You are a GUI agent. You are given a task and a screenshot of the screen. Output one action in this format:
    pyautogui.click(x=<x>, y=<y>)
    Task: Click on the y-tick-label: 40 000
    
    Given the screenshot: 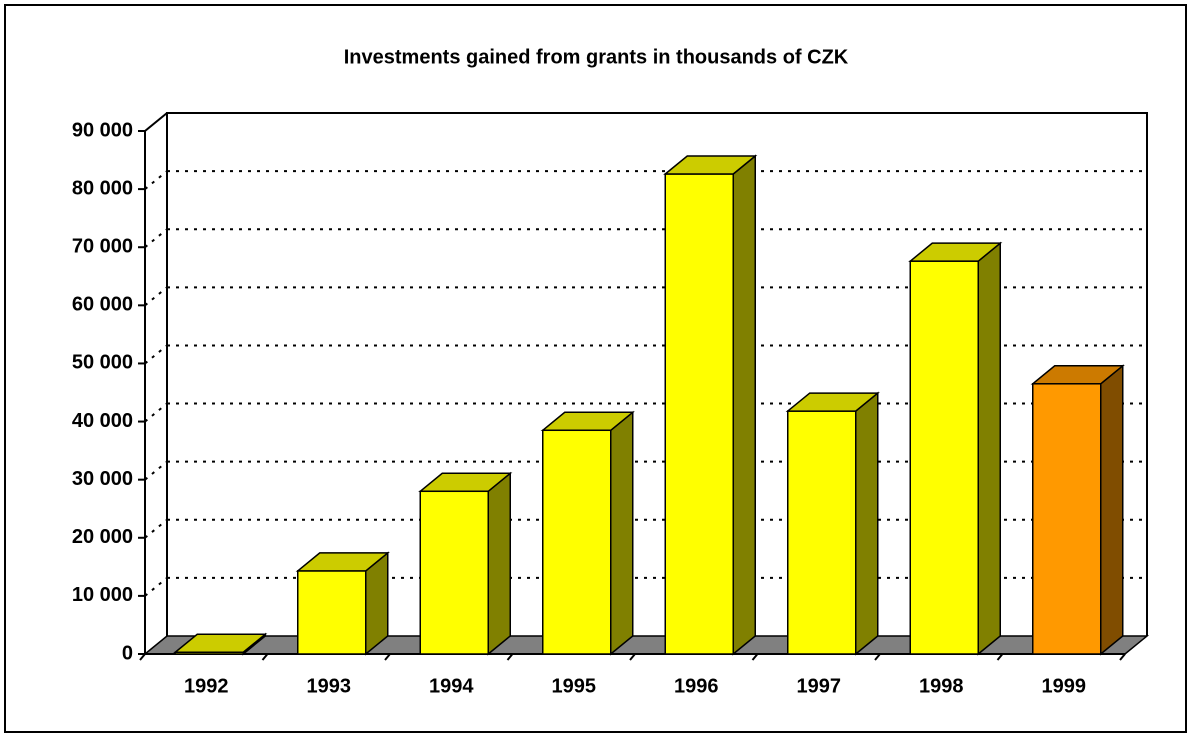 What is the action you would take?
    pyautogui.click(x=102, y=421)
    